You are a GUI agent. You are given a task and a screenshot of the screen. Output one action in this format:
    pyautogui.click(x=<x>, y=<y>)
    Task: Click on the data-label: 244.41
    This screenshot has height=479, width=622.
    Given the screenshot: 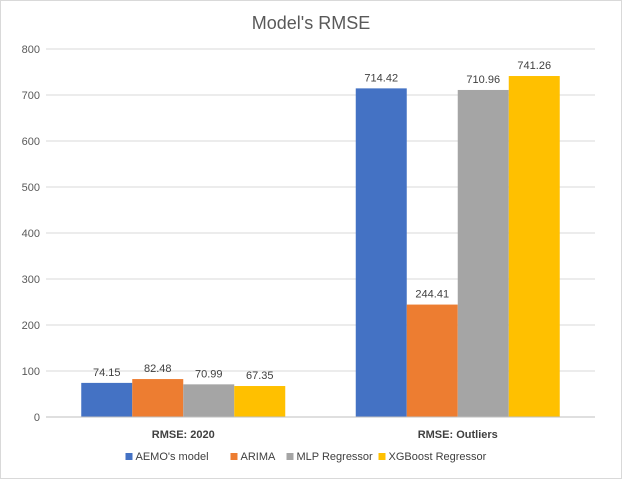 What is the action you would take?
    pyautogui.click(x=432, y=295)
    